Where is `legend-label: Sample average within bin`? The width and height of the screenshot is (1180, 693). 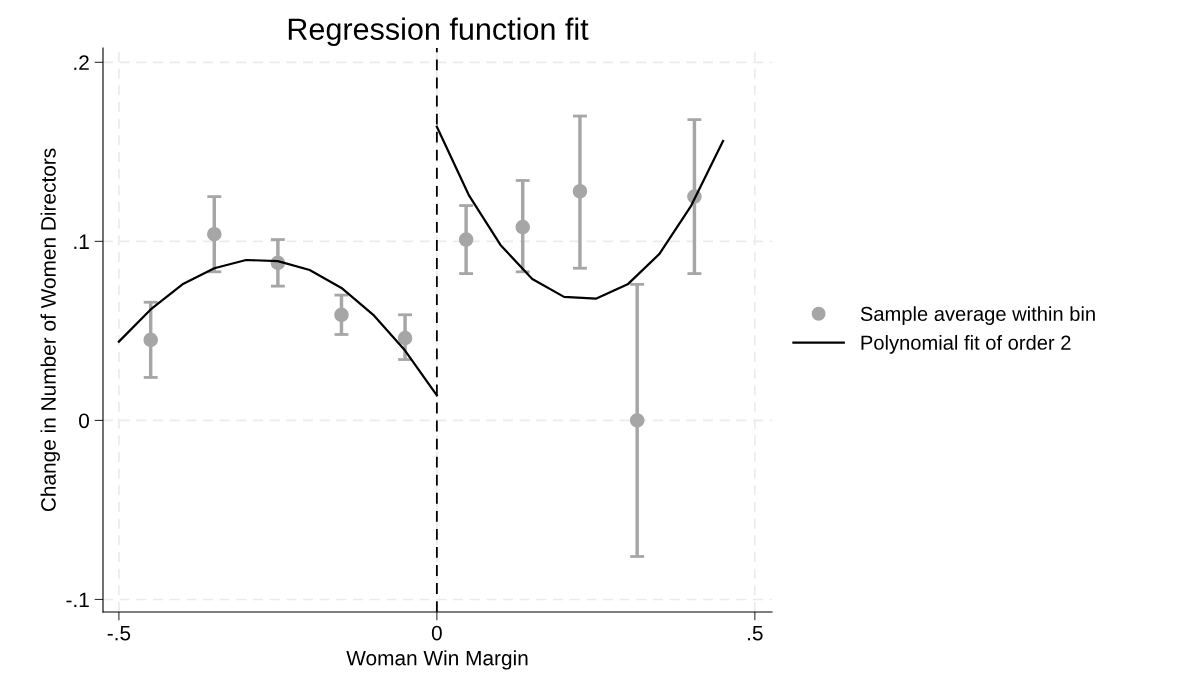
legend-label: Sample average within bin is located at coordinates (977, 315).